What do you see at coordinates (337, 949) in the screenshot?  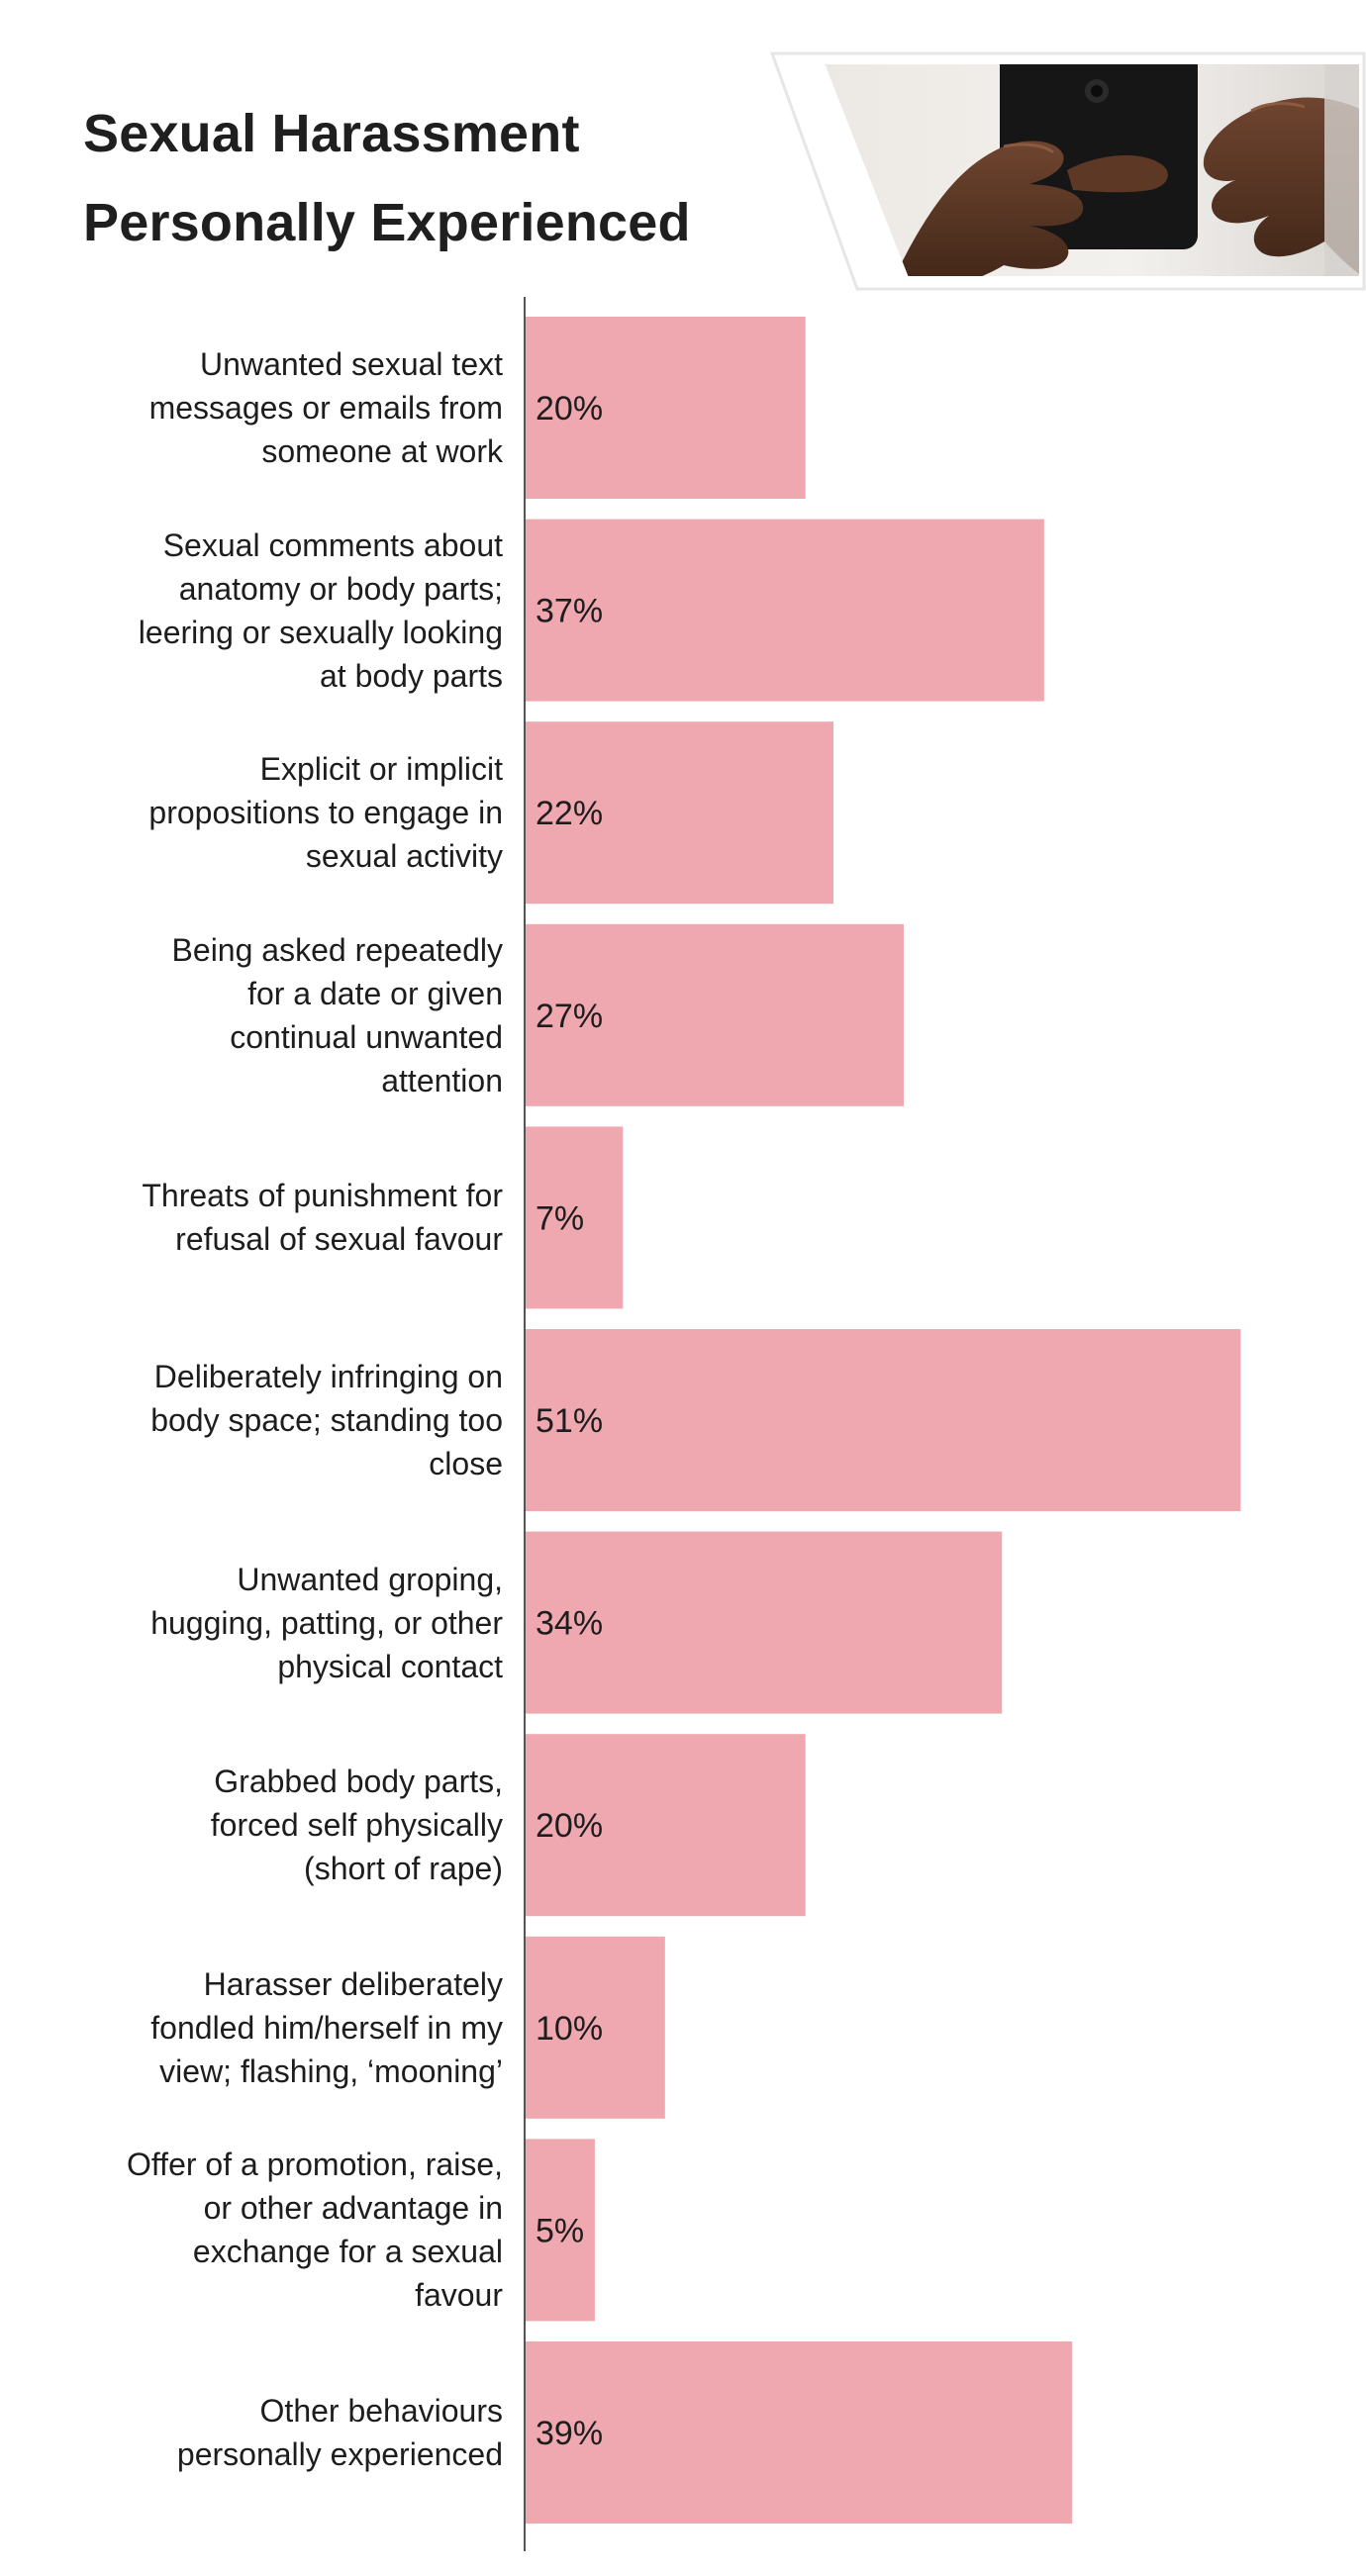 I see `category-label-line: Being asked repeatedly` at bounding box center [337, 949].